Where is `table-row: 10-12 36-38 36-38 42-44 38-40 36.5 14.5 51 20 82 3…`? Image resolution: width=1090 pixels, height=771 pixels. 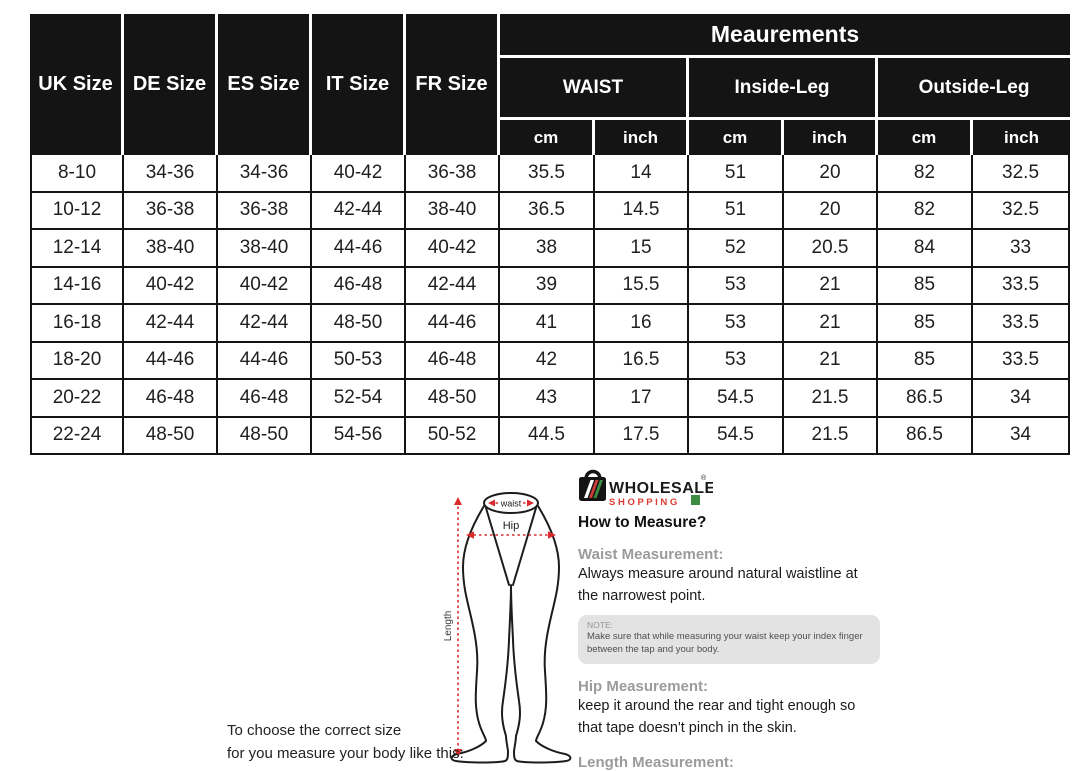
table-row: 10-12 36-38 36-38 42-44 38-40 36.5 14.5 51 20 82 3… is located at coordinates (550, 211).